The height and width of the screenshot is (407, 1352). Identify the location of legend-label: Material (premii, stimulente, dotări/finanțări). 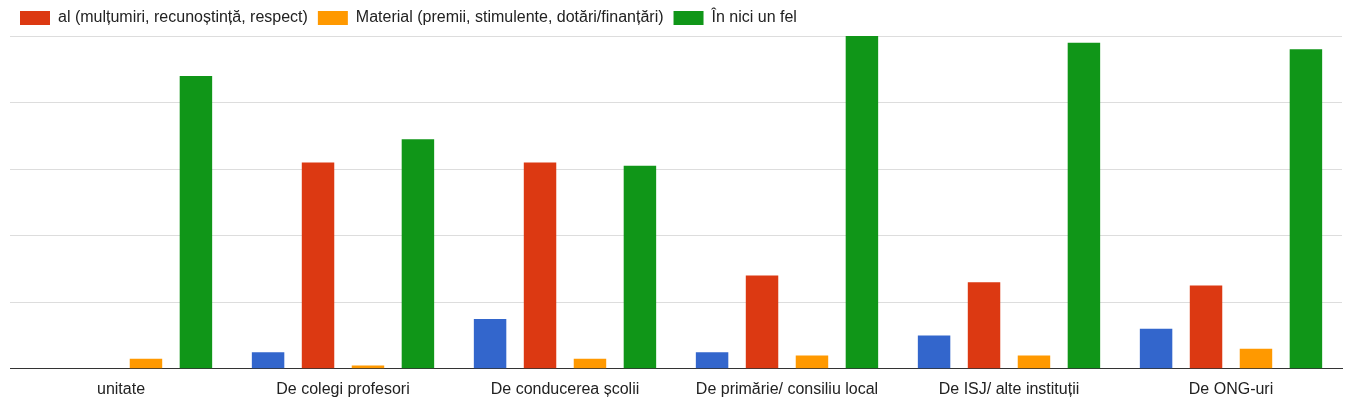
(509, 17).